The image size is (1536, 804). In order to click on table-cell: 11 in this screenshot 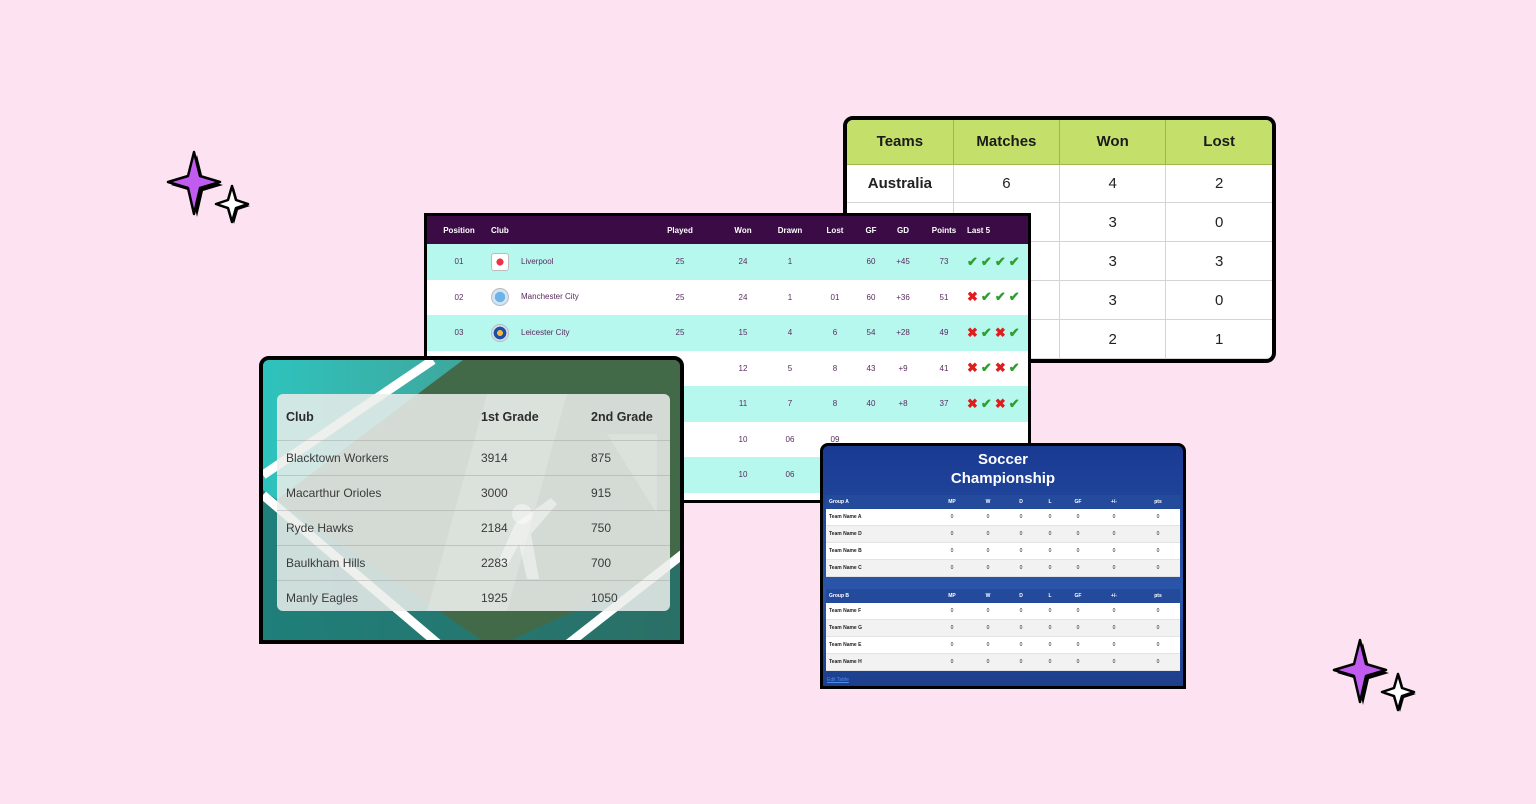, I will do `click(743, 404)`.